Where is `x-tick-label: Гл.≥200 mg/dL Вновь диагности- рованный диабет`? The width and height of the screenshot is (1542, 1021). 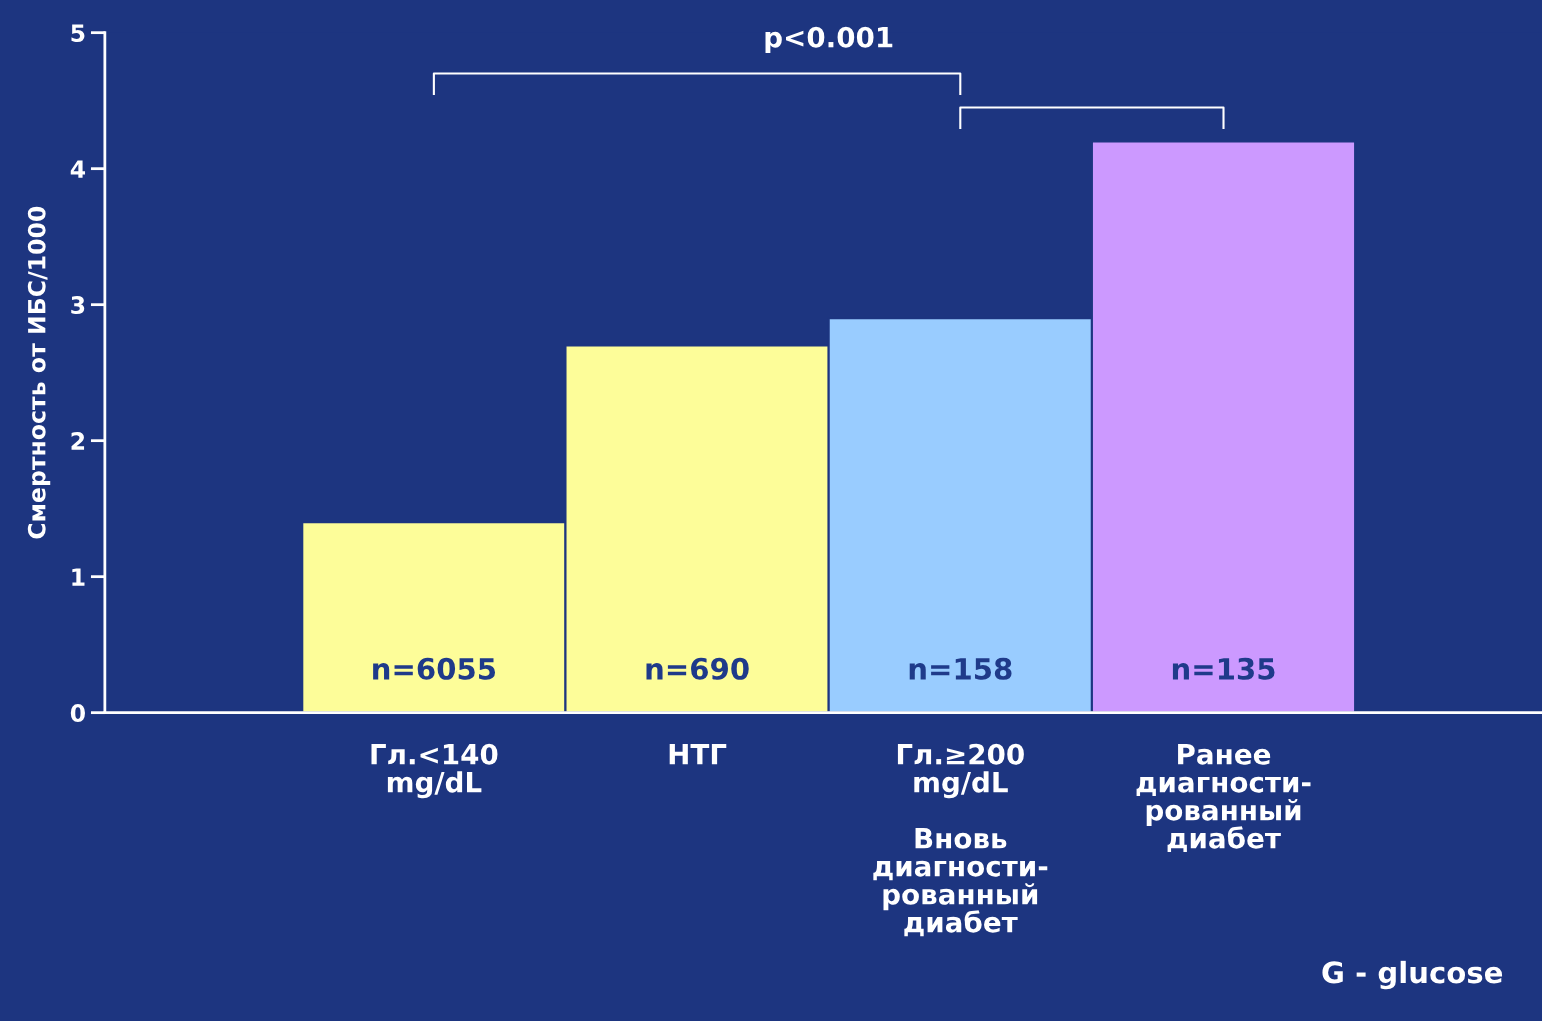
x-tick-label: Гл.≥200 mg/dL Вновь диагности- рованный диабет is located at coordinates (960, 840).